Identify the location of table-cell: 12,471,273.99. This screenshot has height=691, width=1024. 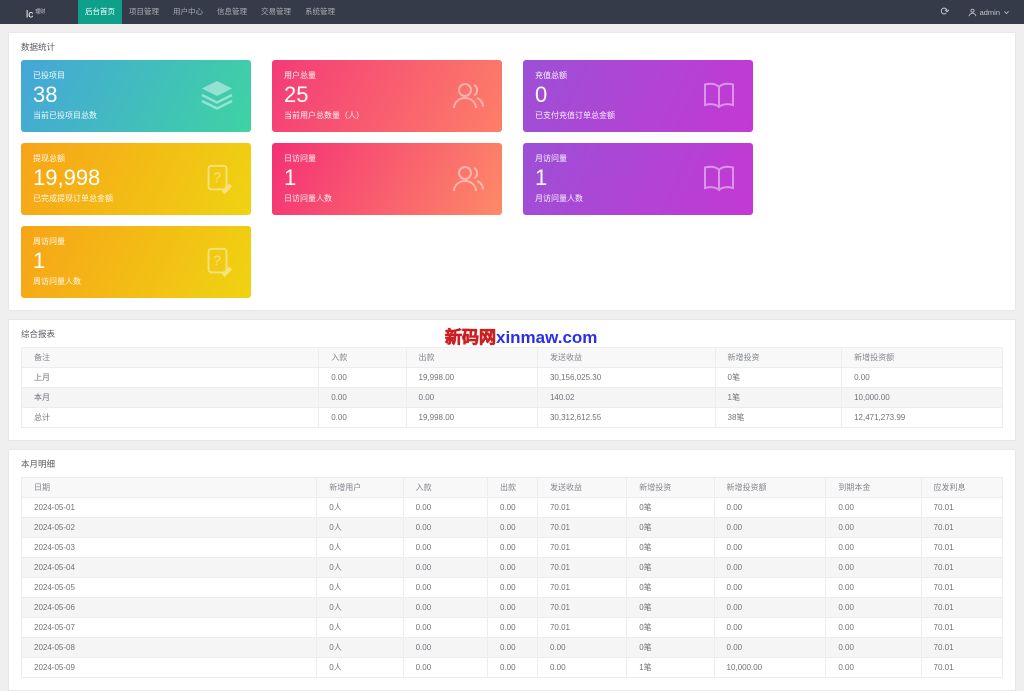
(922, 417).